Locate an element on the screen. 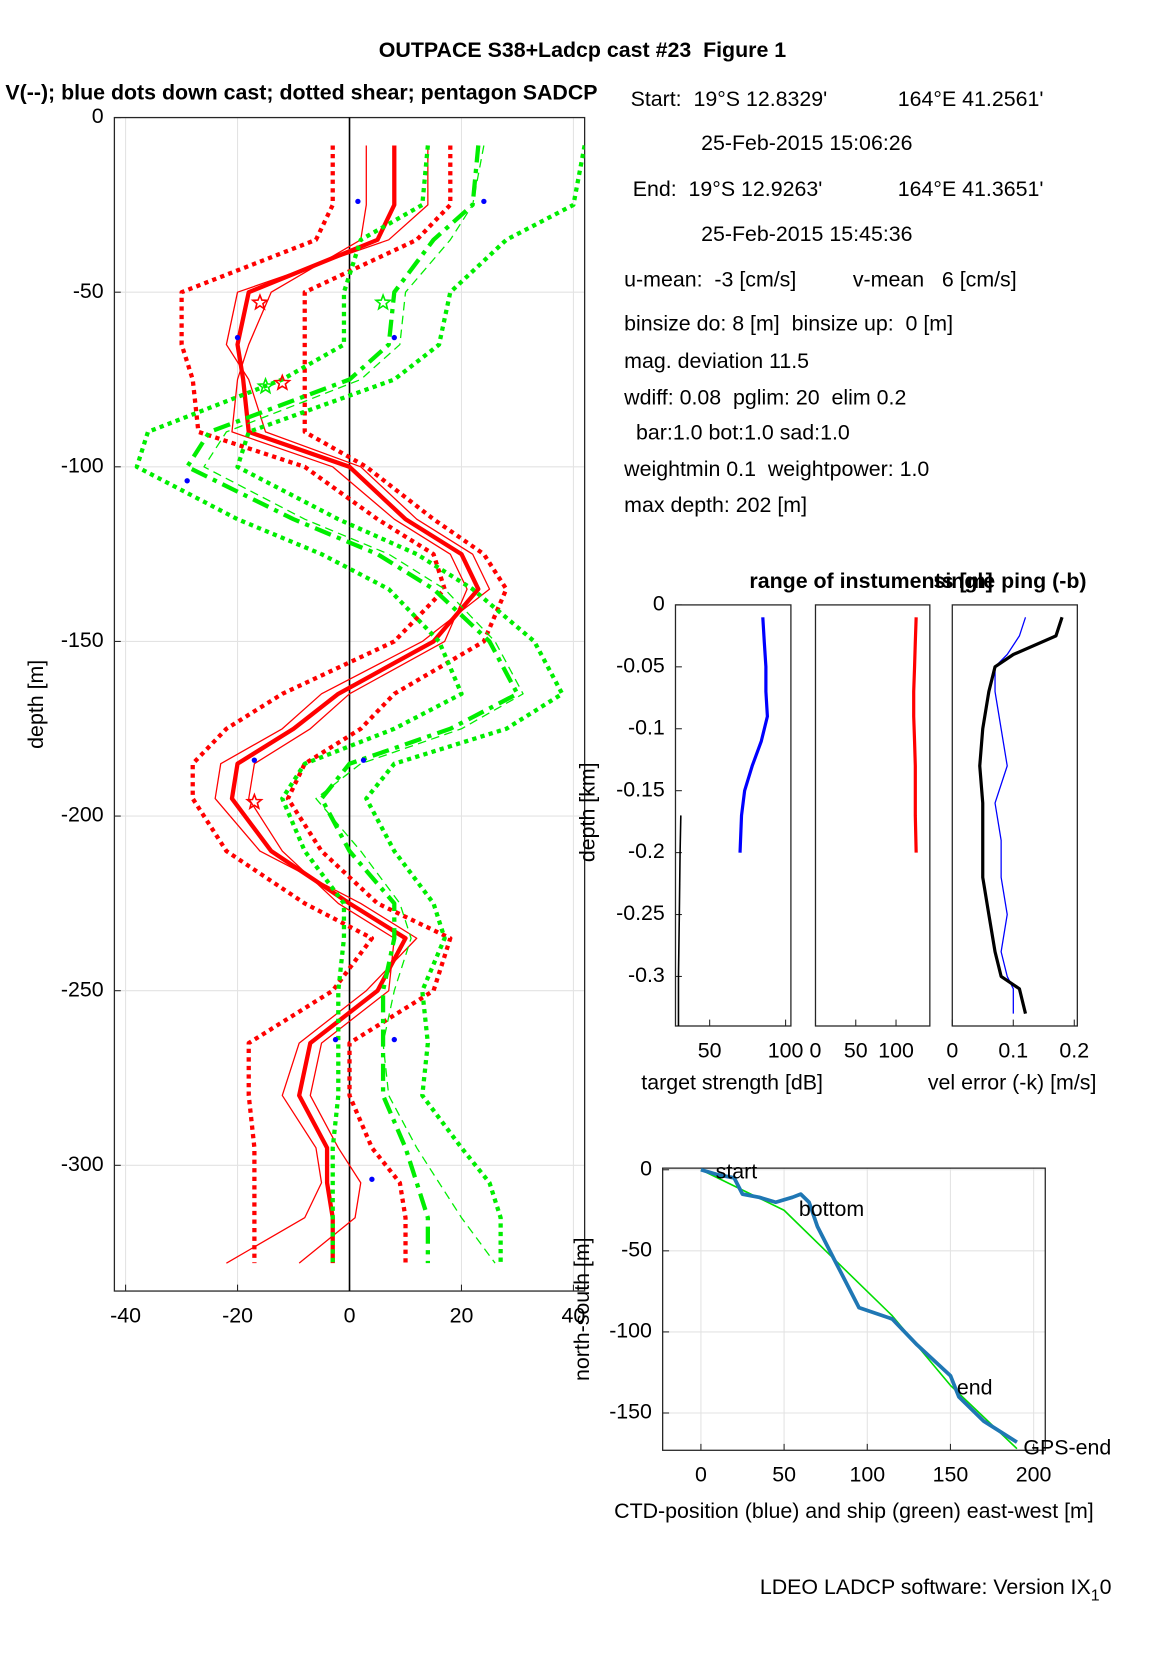 The height and width of the screenshot is (1679, 1165). info-text: 164°E 41.2561' is located at coordinates (971, 99).